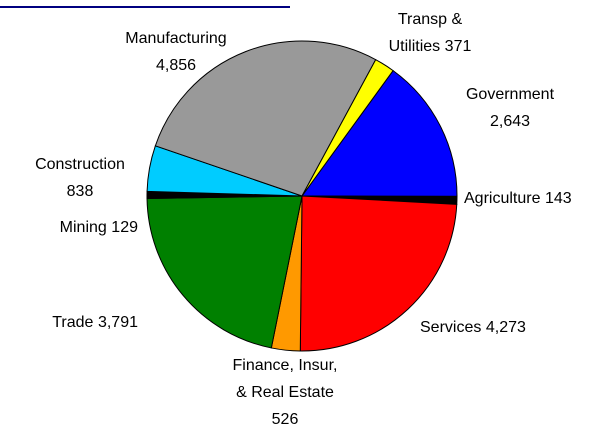  I want to click on slice-label: Construction, so click(80, 164).